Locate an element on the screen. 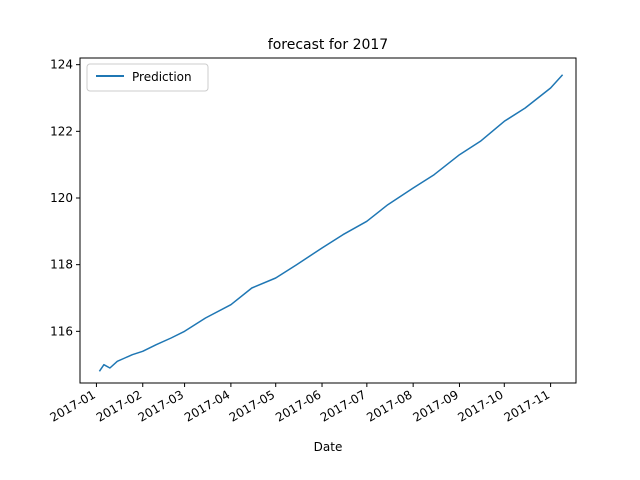  y-tick-label: 116 is located at coordinates (61, 331).